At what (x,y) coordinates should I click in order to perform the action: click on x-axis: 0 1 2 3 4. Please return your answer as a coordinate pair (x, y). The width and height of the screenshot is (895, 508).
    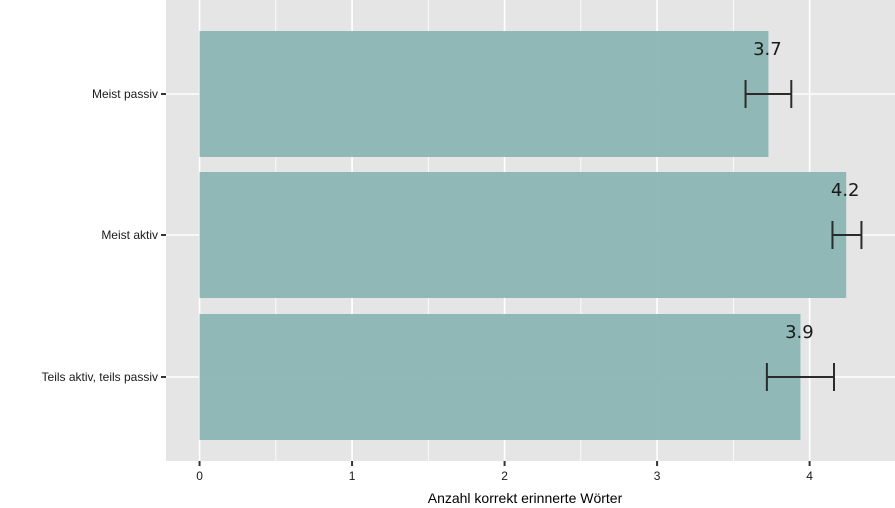
    Looking at the image, I should click on (504, 472).